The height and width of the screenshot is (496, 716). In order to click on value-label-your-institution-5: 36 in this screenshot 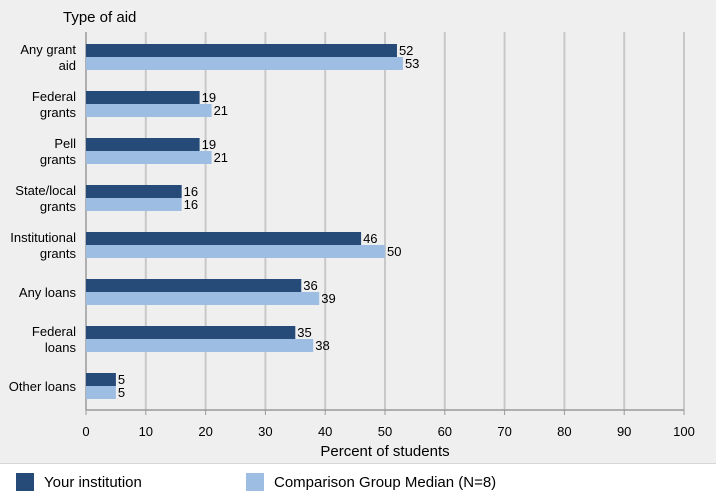, I will do `click(310, 285)`.